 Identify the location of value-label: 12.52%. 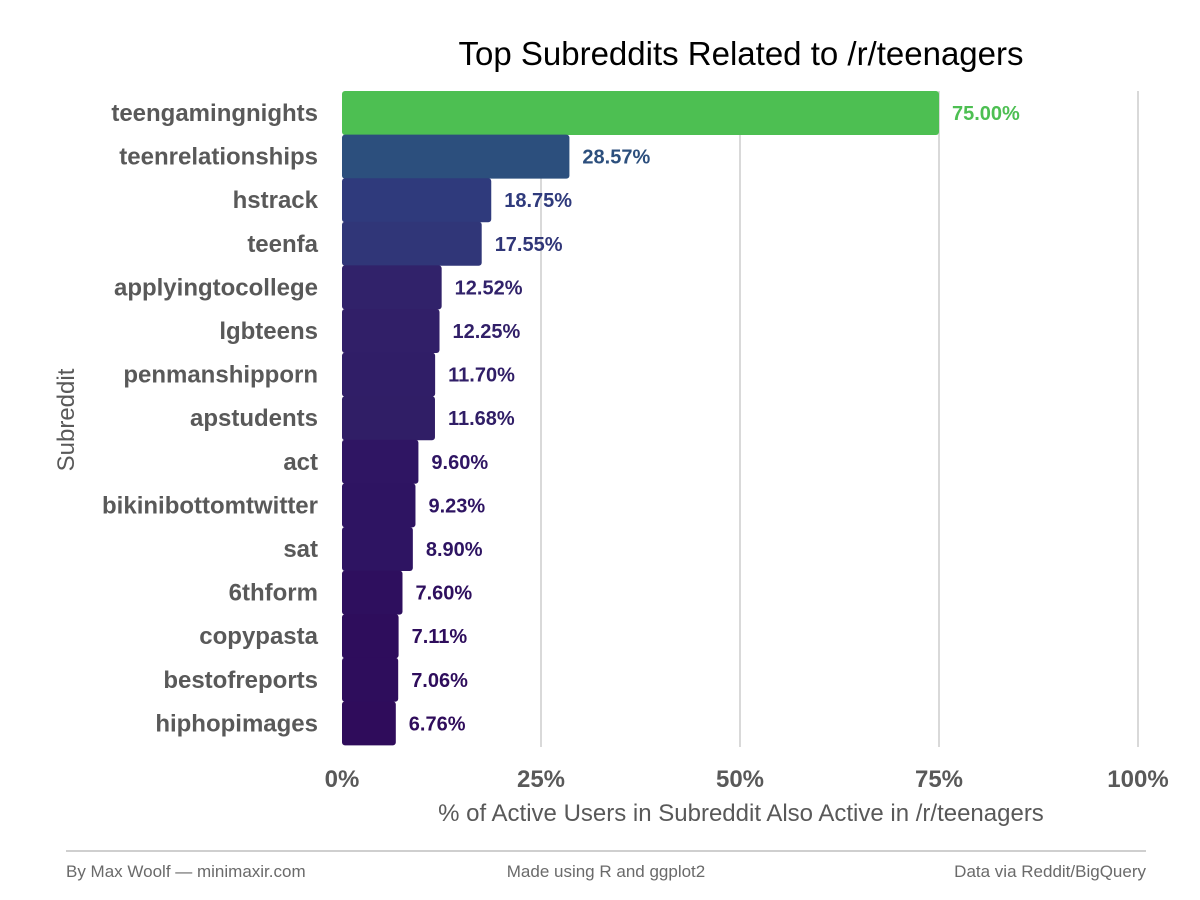
(489, 288).